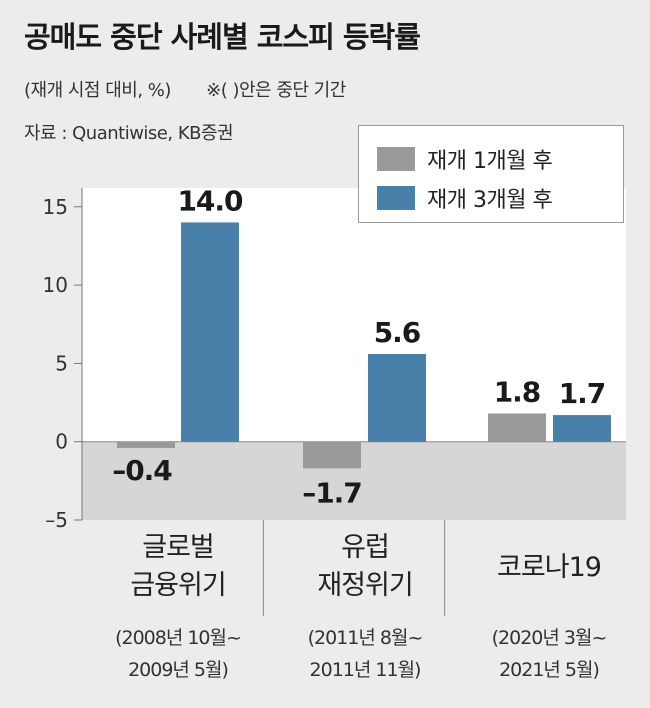 This screenshot has height=708, width=650. What do you see at coordinates (365, 638) in the screenshot?
I see `category-period-label: (2011년 8월~` at bounding box center [365, 638].